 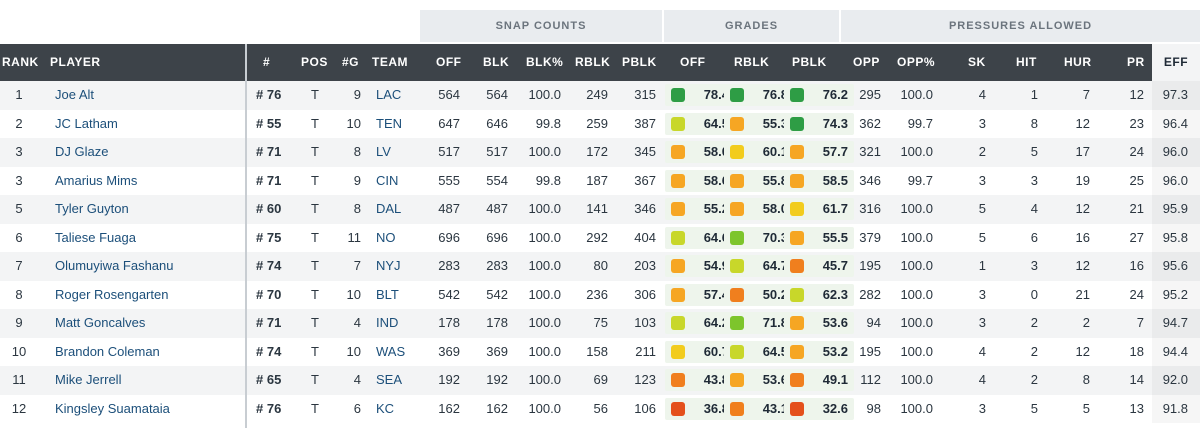 I want to click on cell-team: NO, so click(x=386, y=237).